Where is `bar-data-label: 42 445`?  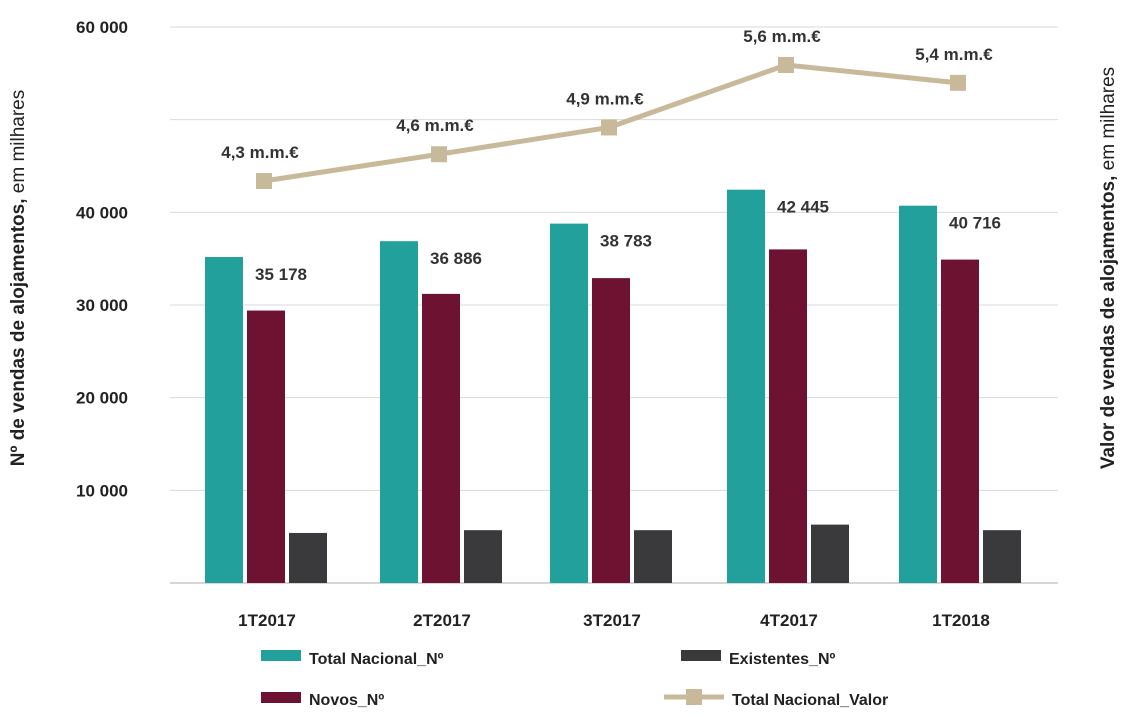 bar-data-label: 42 445 is located at coordinates (803, 207).